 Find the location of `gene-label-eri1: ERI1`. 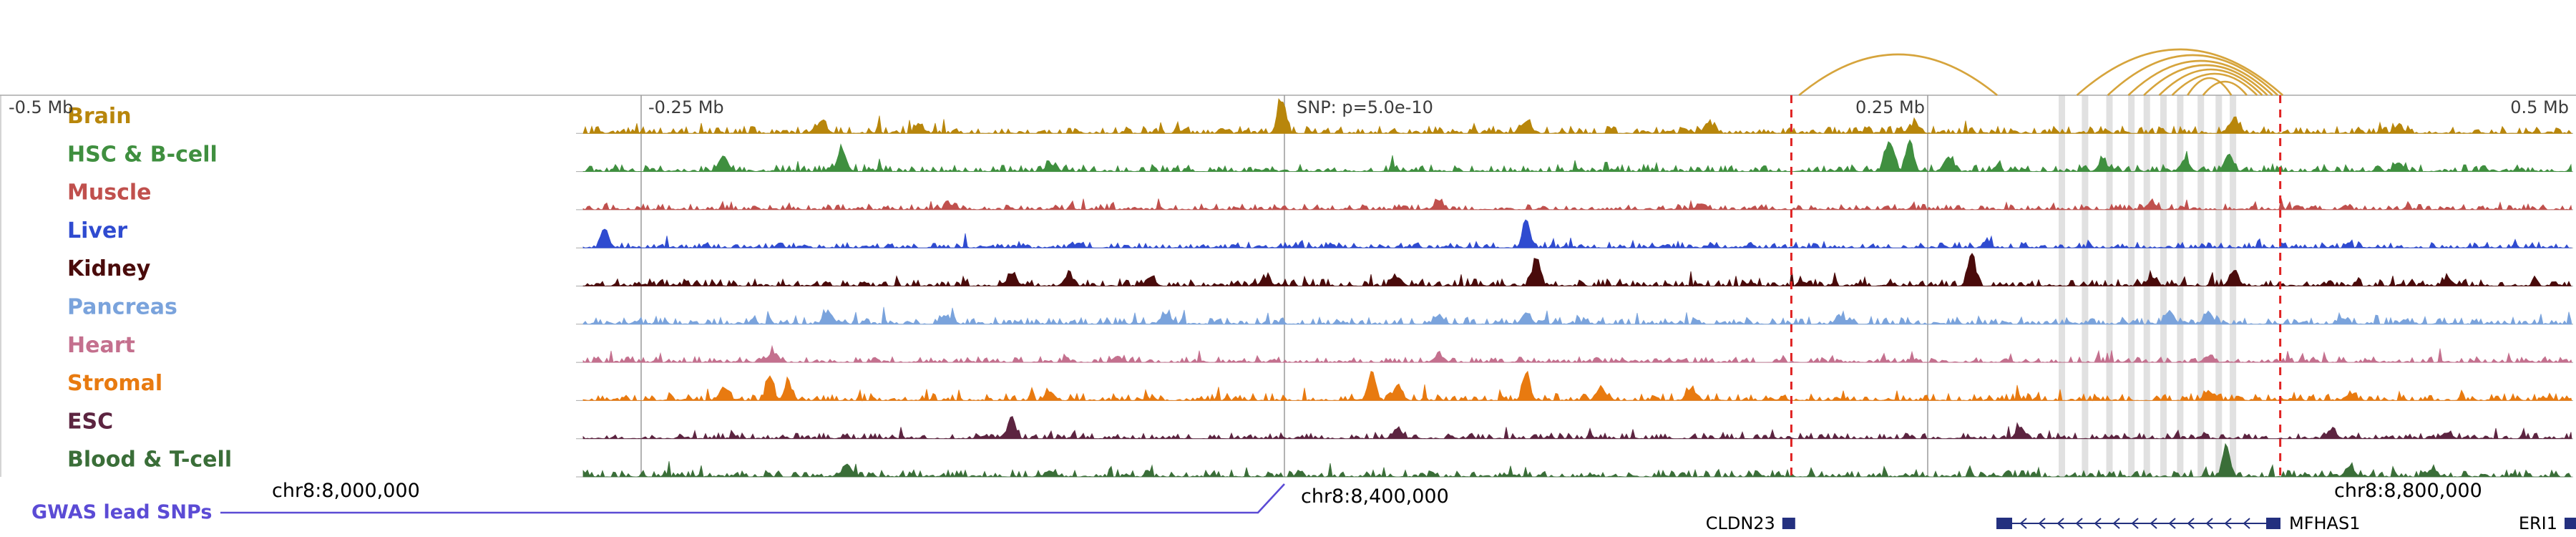

gene-label-eri1: ERI1 is located at coordinates (2538, 523).